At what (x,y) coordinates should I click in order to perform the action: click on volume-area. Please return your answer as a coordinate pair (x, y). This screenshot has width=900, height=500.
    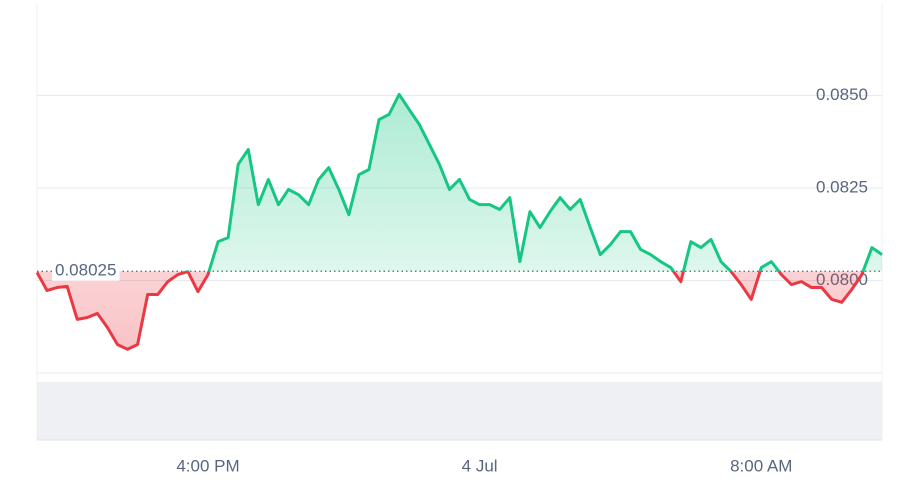
    Looking at the image, I should click on (459, 411).